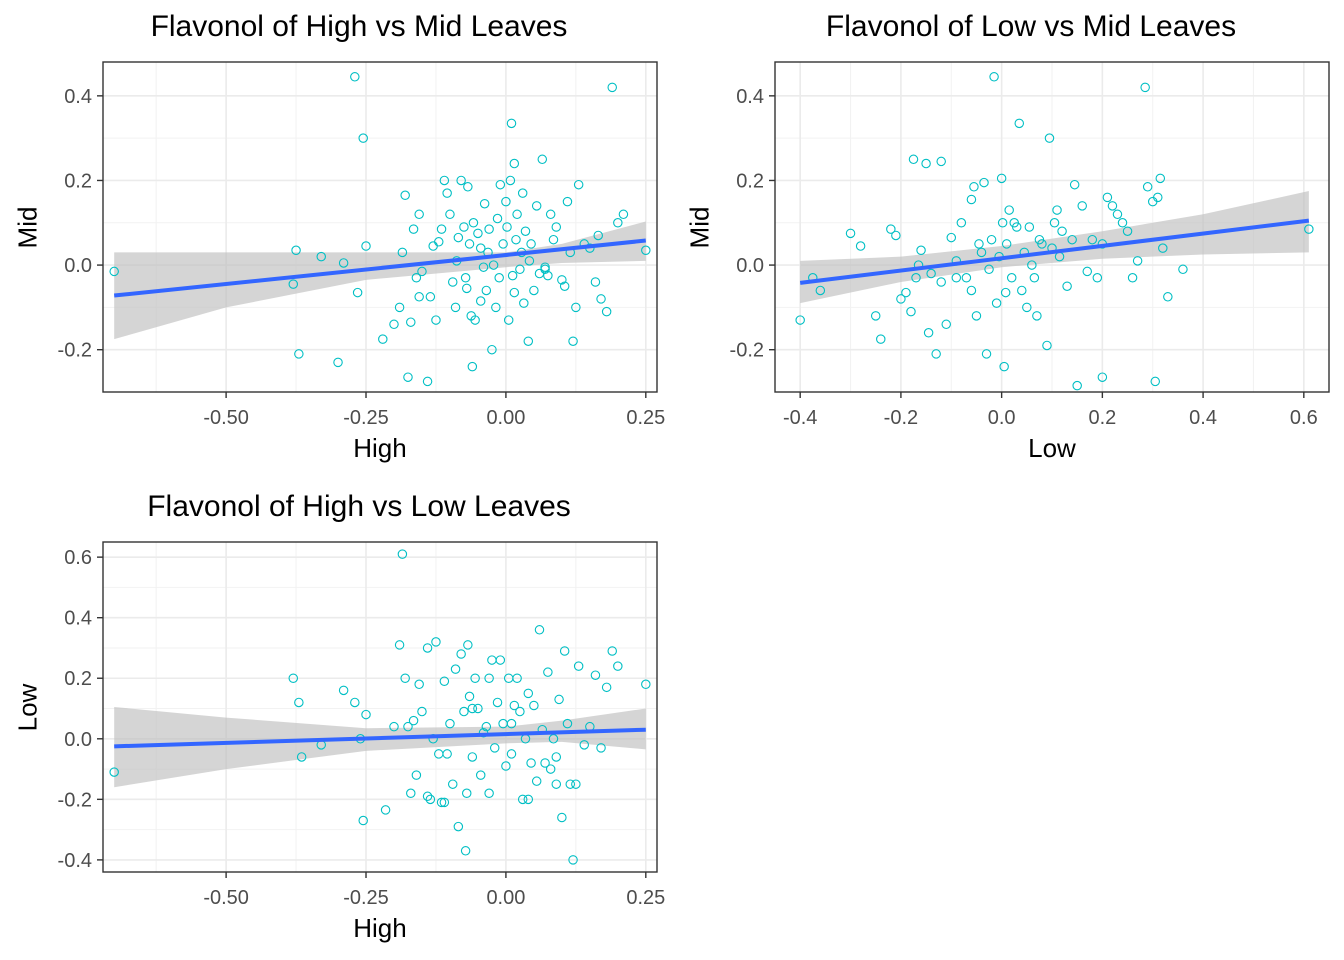 This screenshot has height=960, width=1344. What do you see at coordinates (27, 707) in the screenshot?
I see `y-axis-label: Low` at bounding box center [27, 707].